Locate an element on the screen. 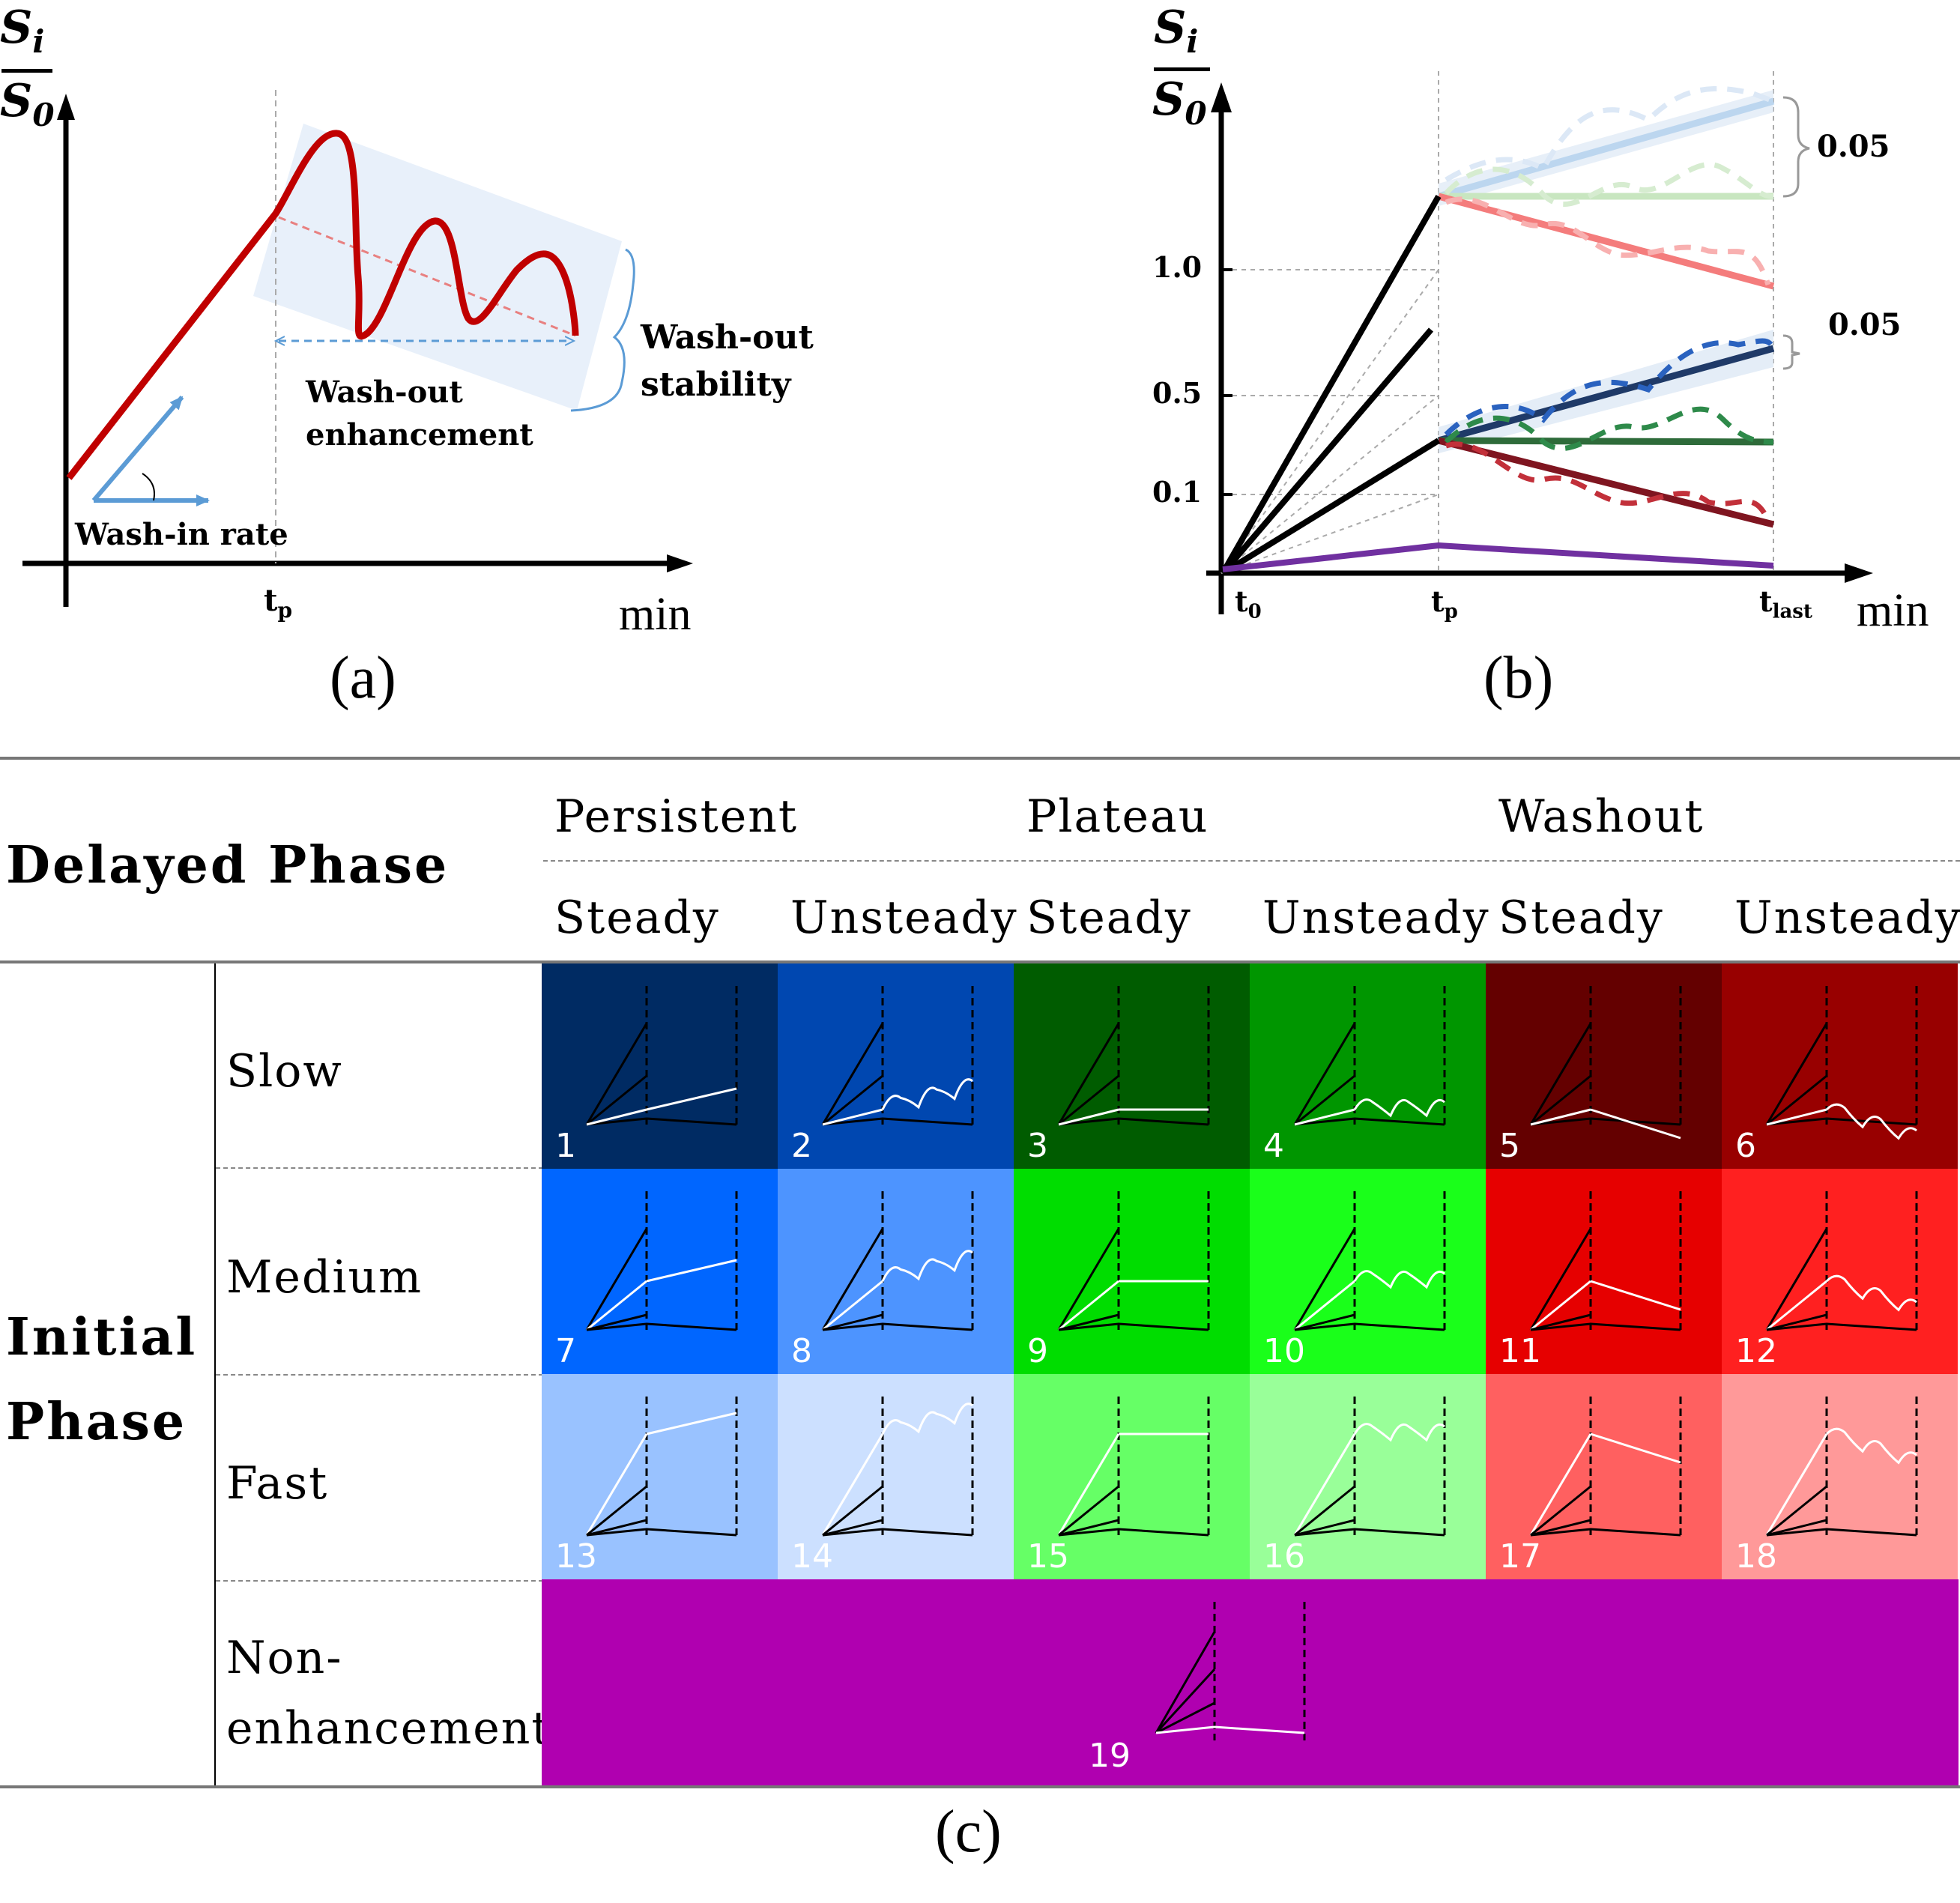 This screenshot has height=1903, width=1960. pattern-cell-2: 2 is located at coordinates (896, 1066).